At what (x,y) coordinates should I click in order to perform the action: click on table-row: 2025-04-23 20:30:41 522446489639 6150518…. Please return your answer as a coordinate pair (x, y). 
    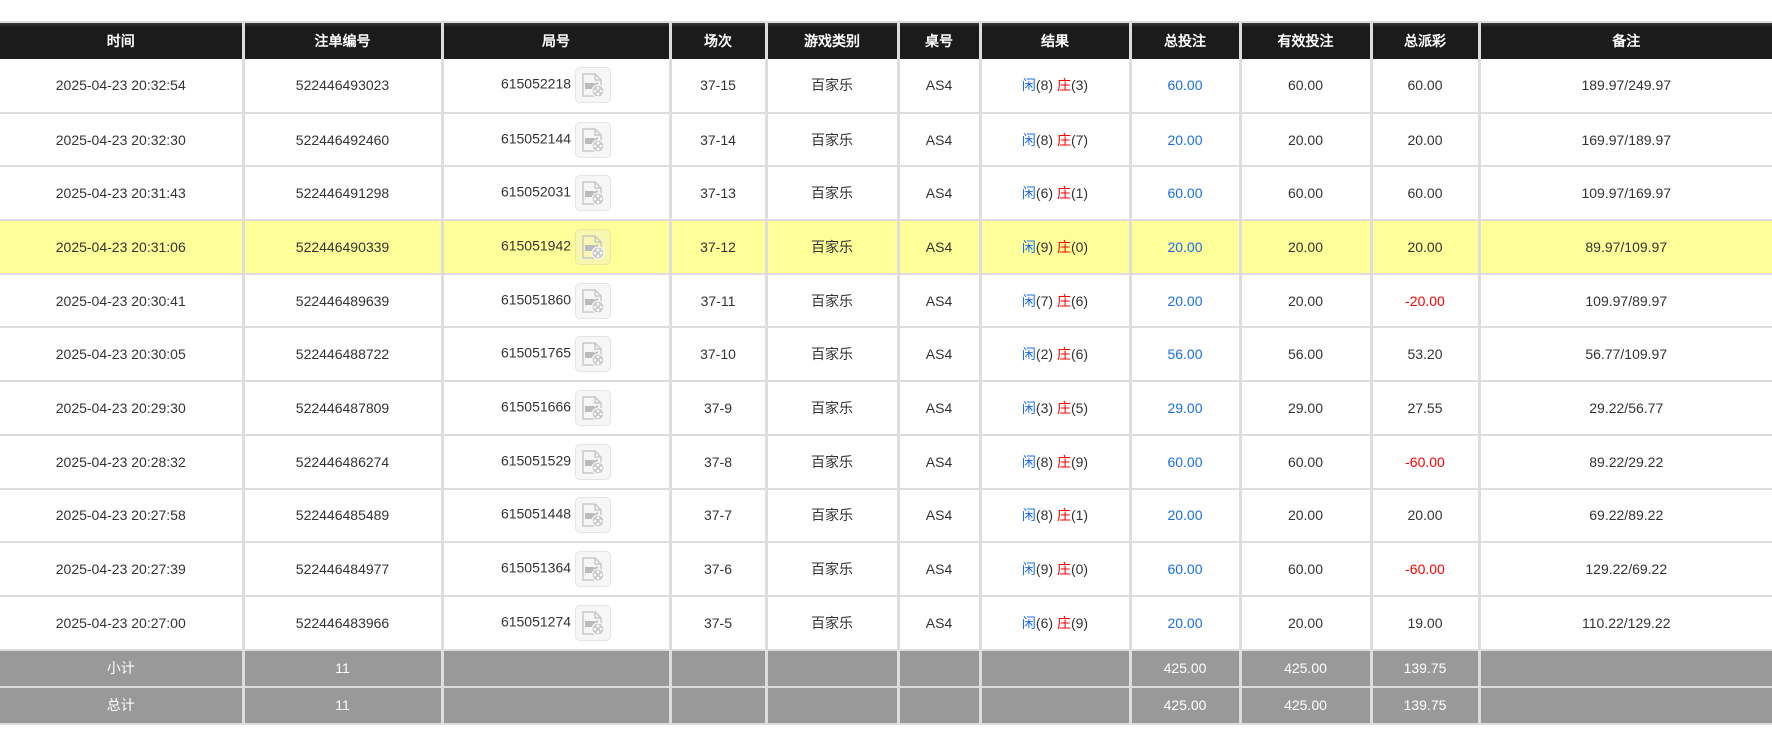
    Looking at the image, I should click on (886, 301).